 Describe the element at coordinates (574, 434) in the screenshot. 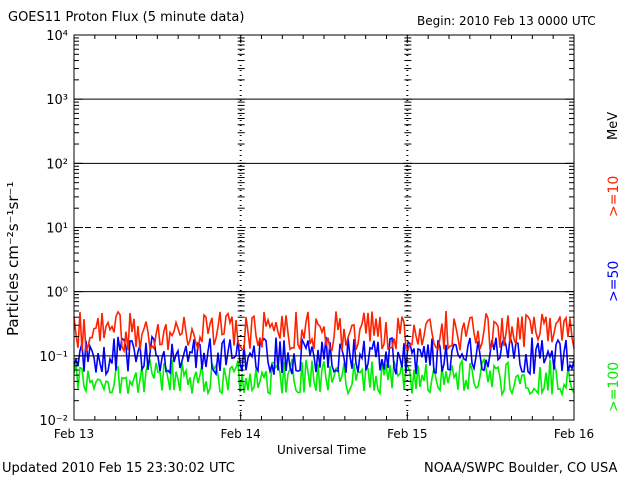

I see `x-tick-label: Feb 16` at that location.